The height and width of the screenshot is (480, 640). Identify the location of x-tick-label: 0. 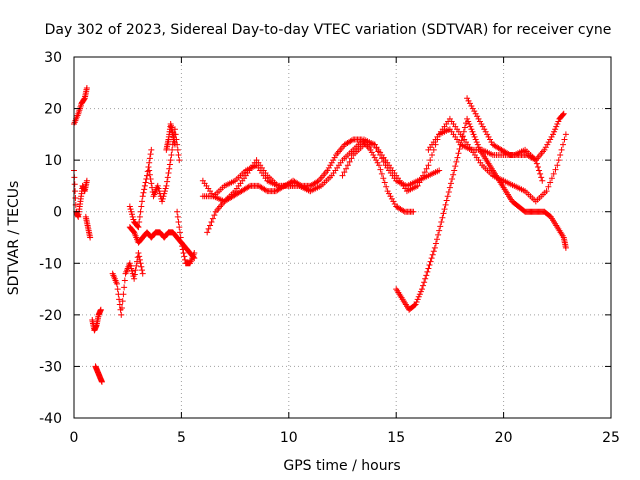
(74, 438).